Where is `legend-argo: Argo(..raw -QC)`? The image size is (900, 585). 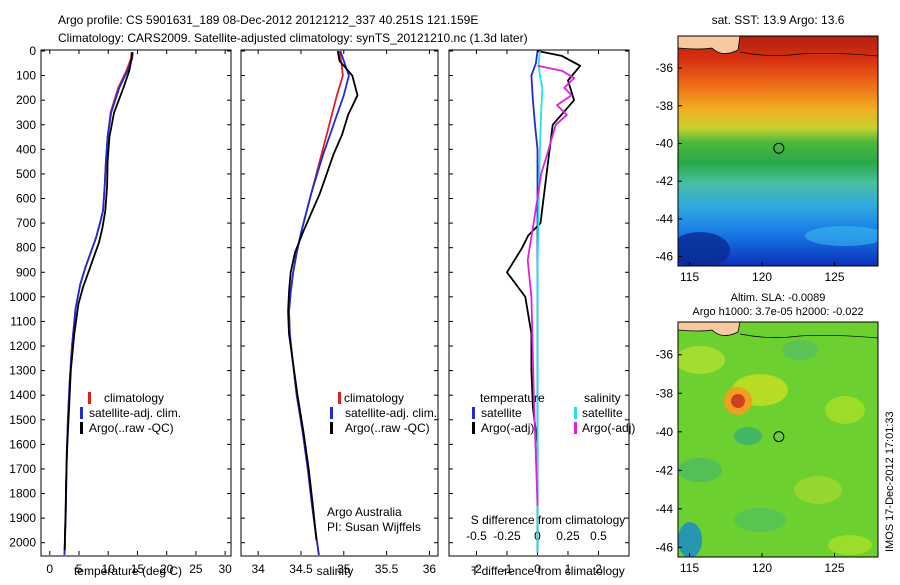 legend-argo: Argo(..raw -QC) is located at coordinates (387, 428).